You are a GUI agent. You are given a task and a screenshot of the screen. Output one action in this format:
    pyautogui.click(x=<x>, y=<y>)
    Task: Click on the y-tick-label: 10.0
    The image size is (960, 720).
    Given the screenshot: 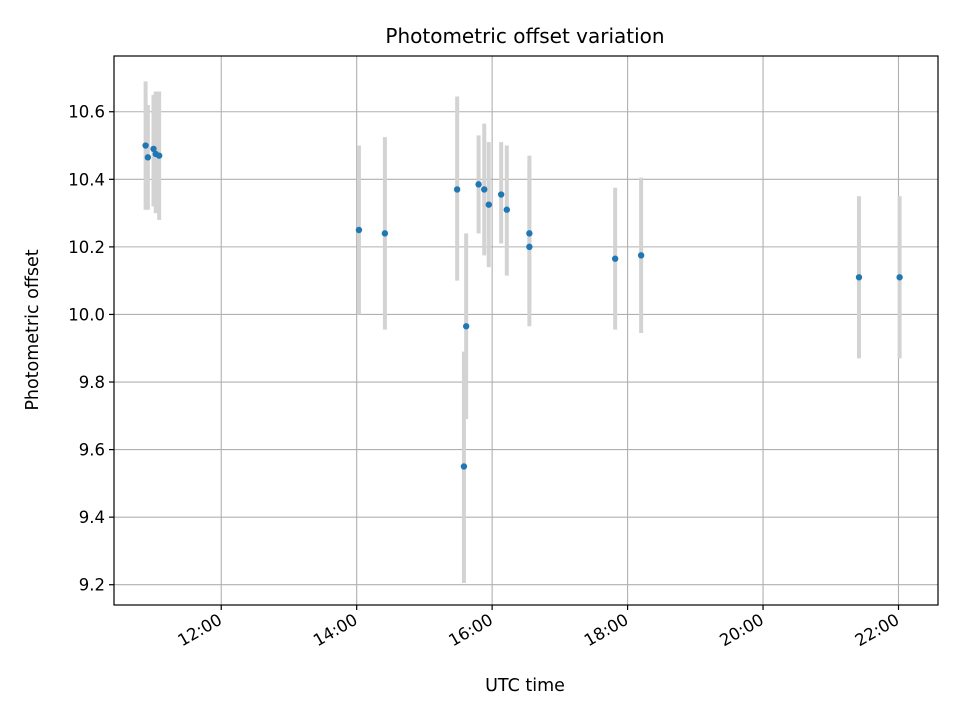 What is the action you would take?
    pyautogui.click(x=86, y=314)
    